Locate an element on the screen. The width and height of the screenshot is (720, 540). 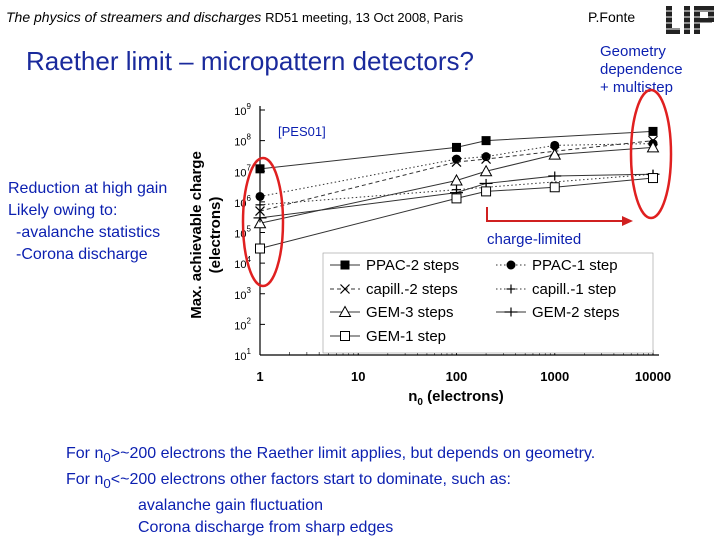
reduction-line: -avalanche statistics is located at coordinates (88, 232).